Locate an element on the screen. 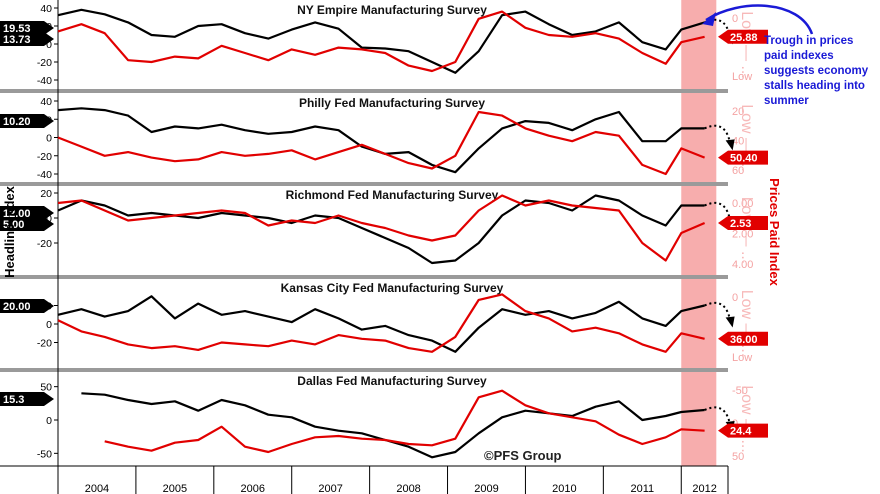 The image size is (880, 494). prices-badge-label: 2.53 is located at coordinates (740, 224).